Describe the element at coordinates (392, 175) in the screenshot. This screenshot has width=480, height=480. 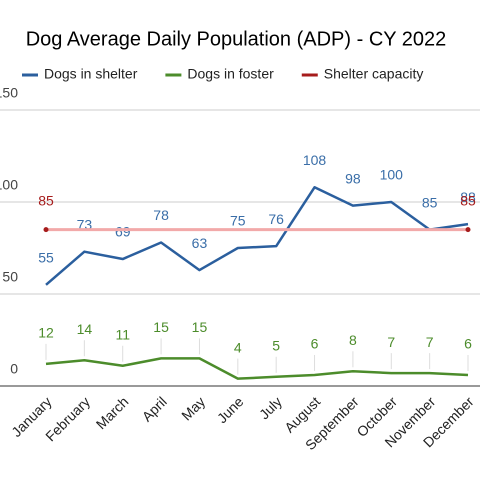
I see `data-label: 100` at that location.